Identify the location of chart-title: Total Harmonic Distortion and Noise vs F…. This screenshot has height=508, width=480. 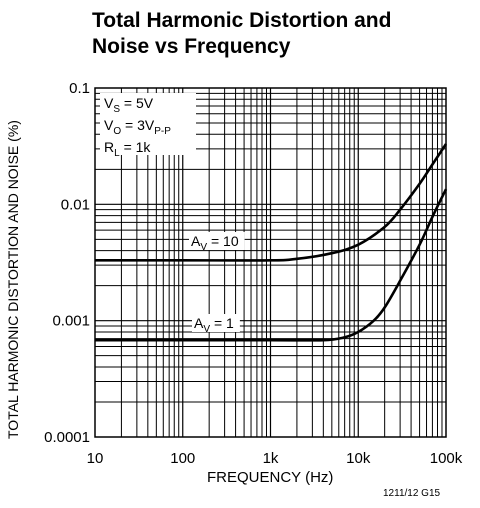
(241, 34).